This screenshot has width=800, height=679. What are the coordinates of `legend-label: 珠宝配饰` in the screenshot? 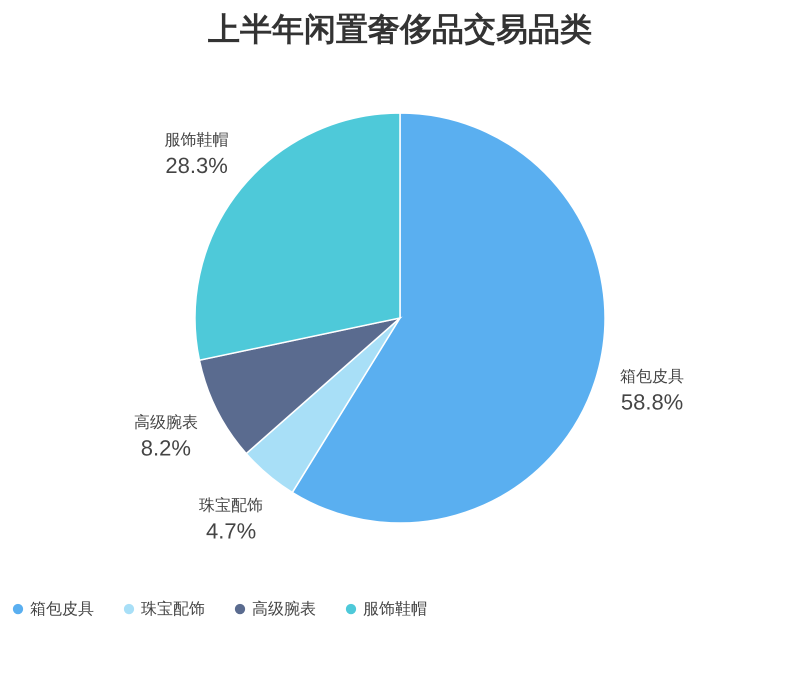 It's located at (173, 609).